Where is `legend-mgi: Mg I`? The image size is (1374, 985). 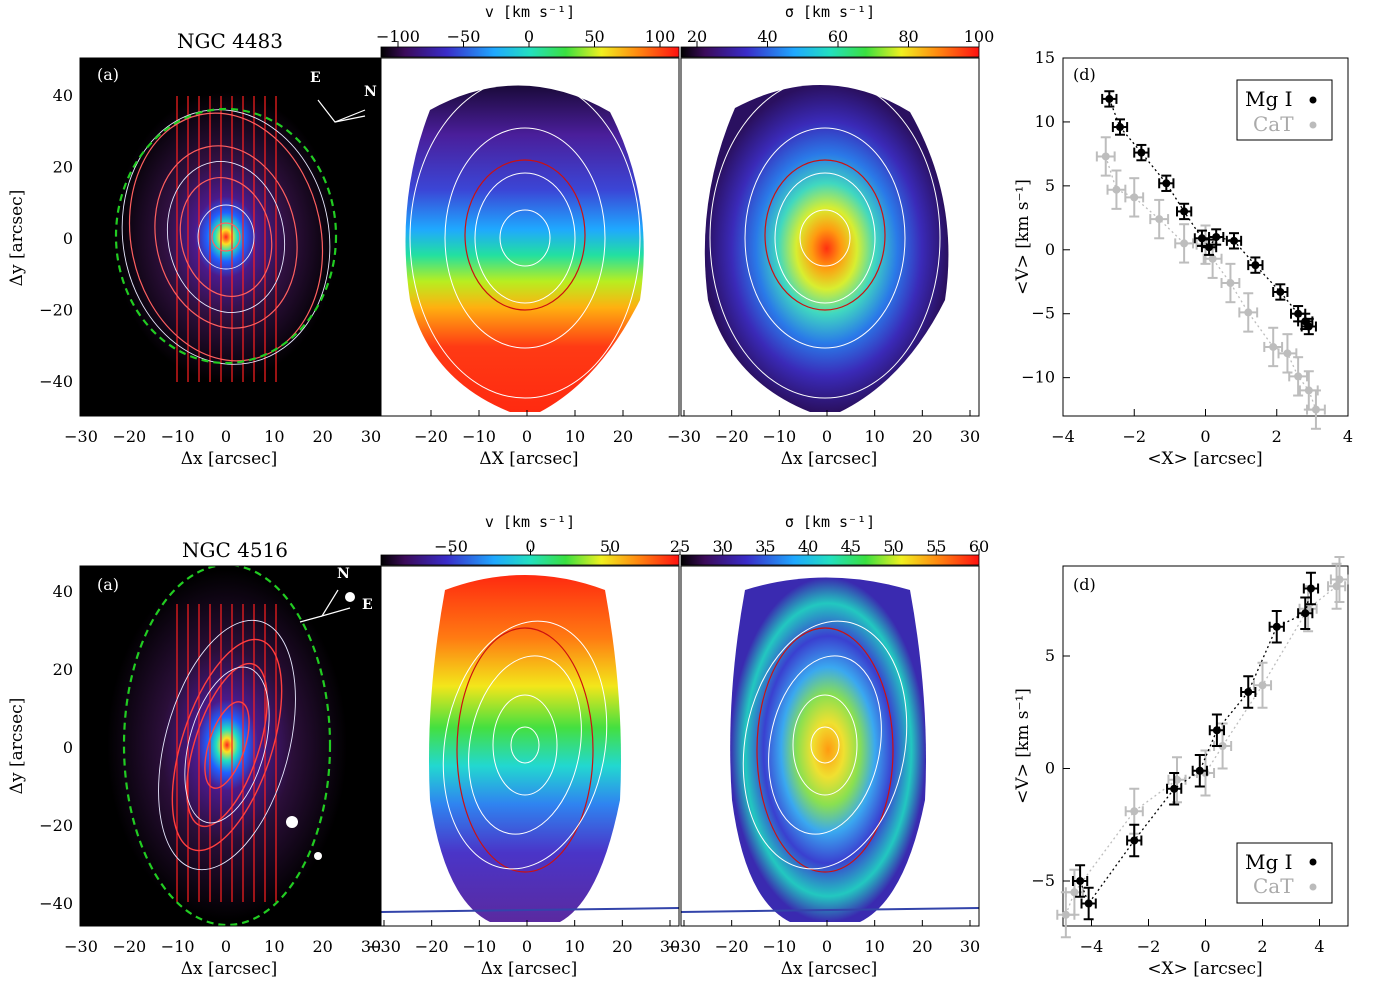 legend-mgi: Mg I is located at coordinates (1269, 99).